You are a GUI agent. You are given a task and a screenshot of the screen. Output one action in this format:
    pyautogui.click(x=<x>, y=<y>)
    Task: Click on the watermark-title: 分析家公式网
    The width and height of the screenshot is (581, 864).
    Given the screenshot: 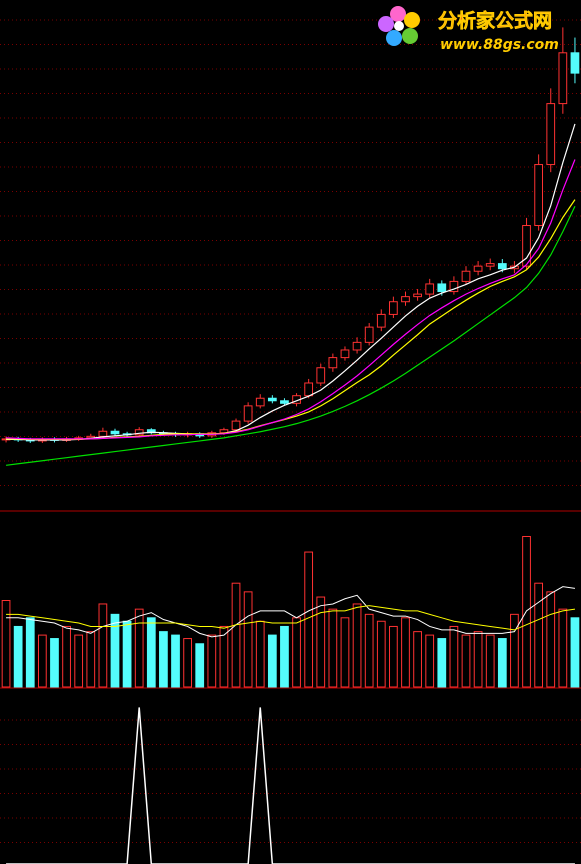 What is the action you would take?
    pyautogui.click(x=495, y=20)
    